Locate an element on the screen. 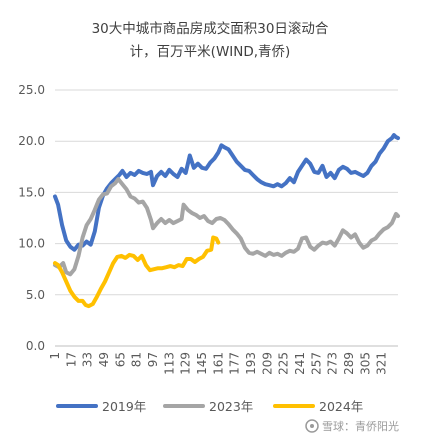 The image size is (421, 435). x-tick-label: 241 is located at coordinates (300, 363).